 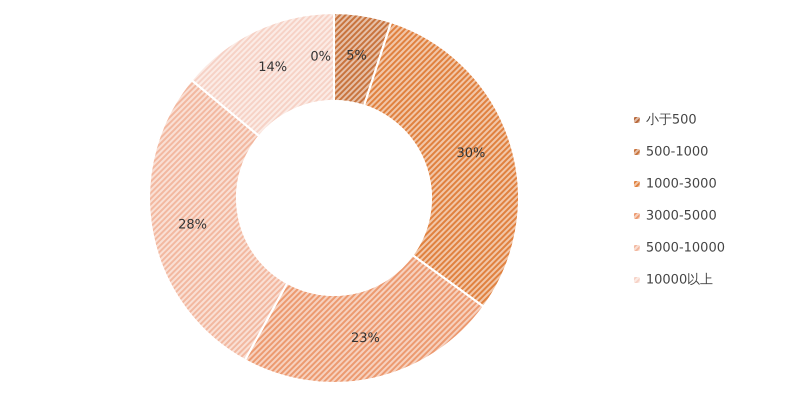 What do you see at coordinates (671, 120) in the screenshot?
I see `legend-label: 小于500` at bounding box center [671, 120].